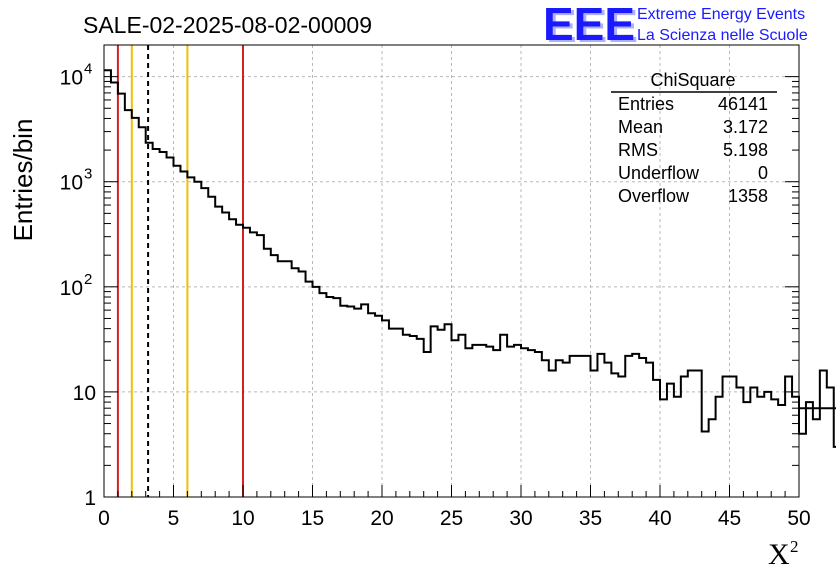 This screenshot has width=836, height=572. I want to click on stats-row-value: 1358, so click(748, 196).